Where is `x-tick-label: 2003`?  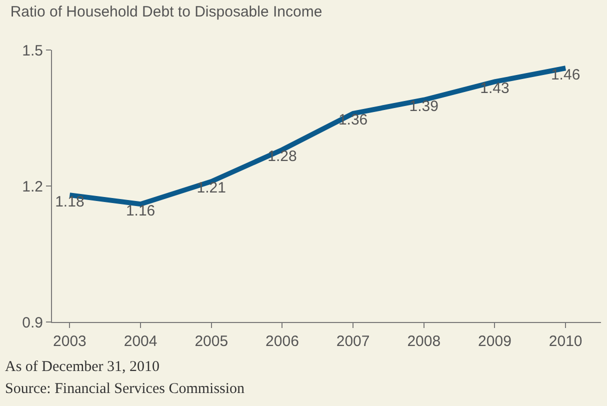
x-tick-label: 2003 is located at coordinates (69, 341).